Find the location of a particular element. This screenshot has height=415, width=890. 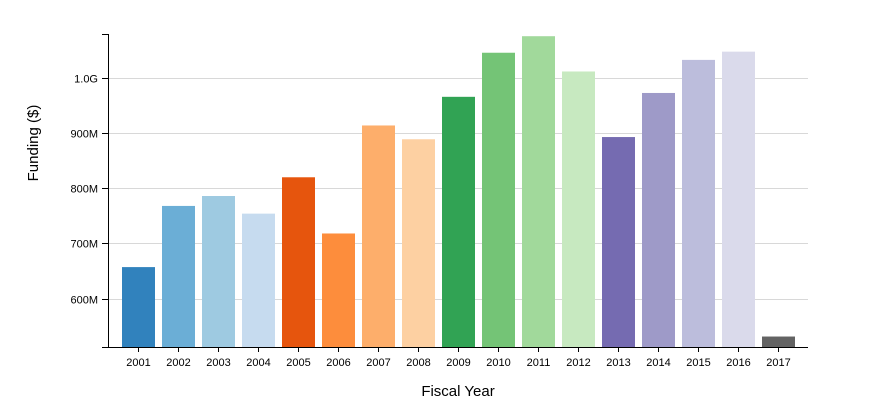

bar-2014 is located at coordinates (658, 219).